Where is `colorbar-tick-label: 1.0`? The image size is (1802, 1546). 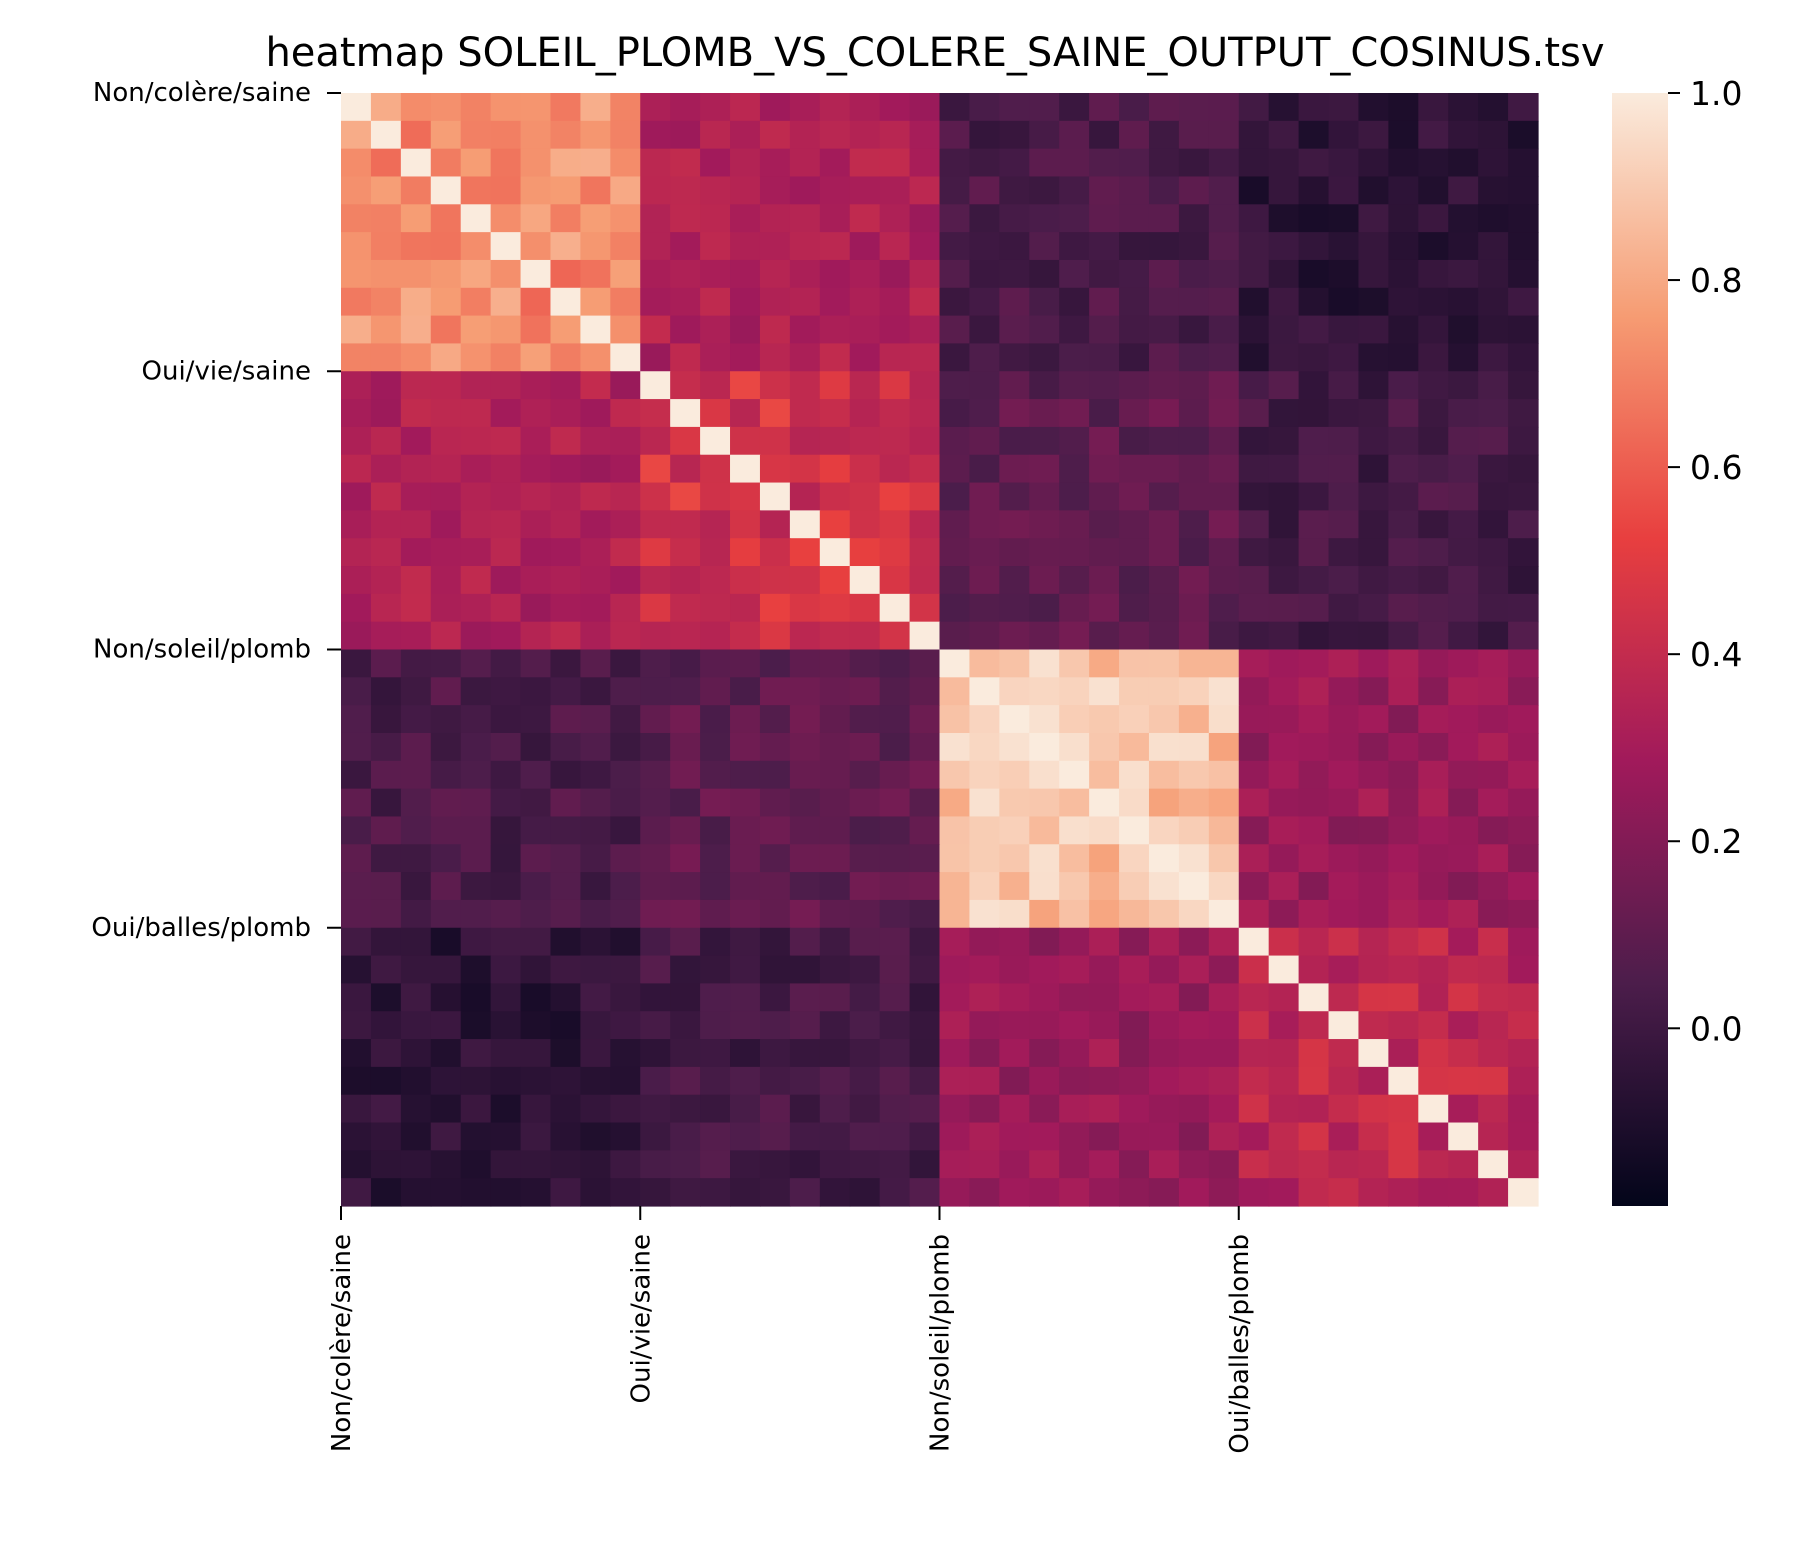 colorbar-tick-label: 1.0 is located at coordinates (1716, 93).